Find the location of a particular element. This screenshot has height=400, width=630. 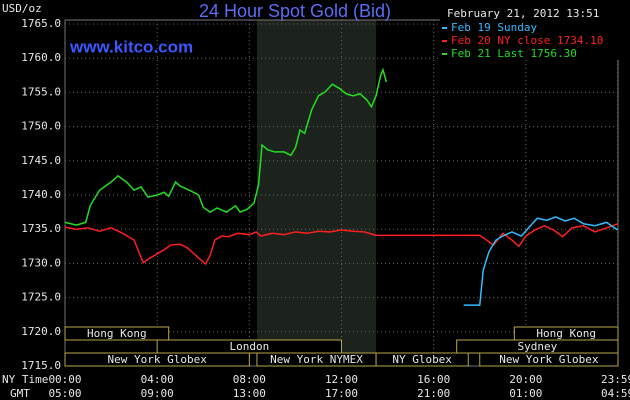

legend-entry: Feb 19 Sunday is located at coordinates (494, 27).